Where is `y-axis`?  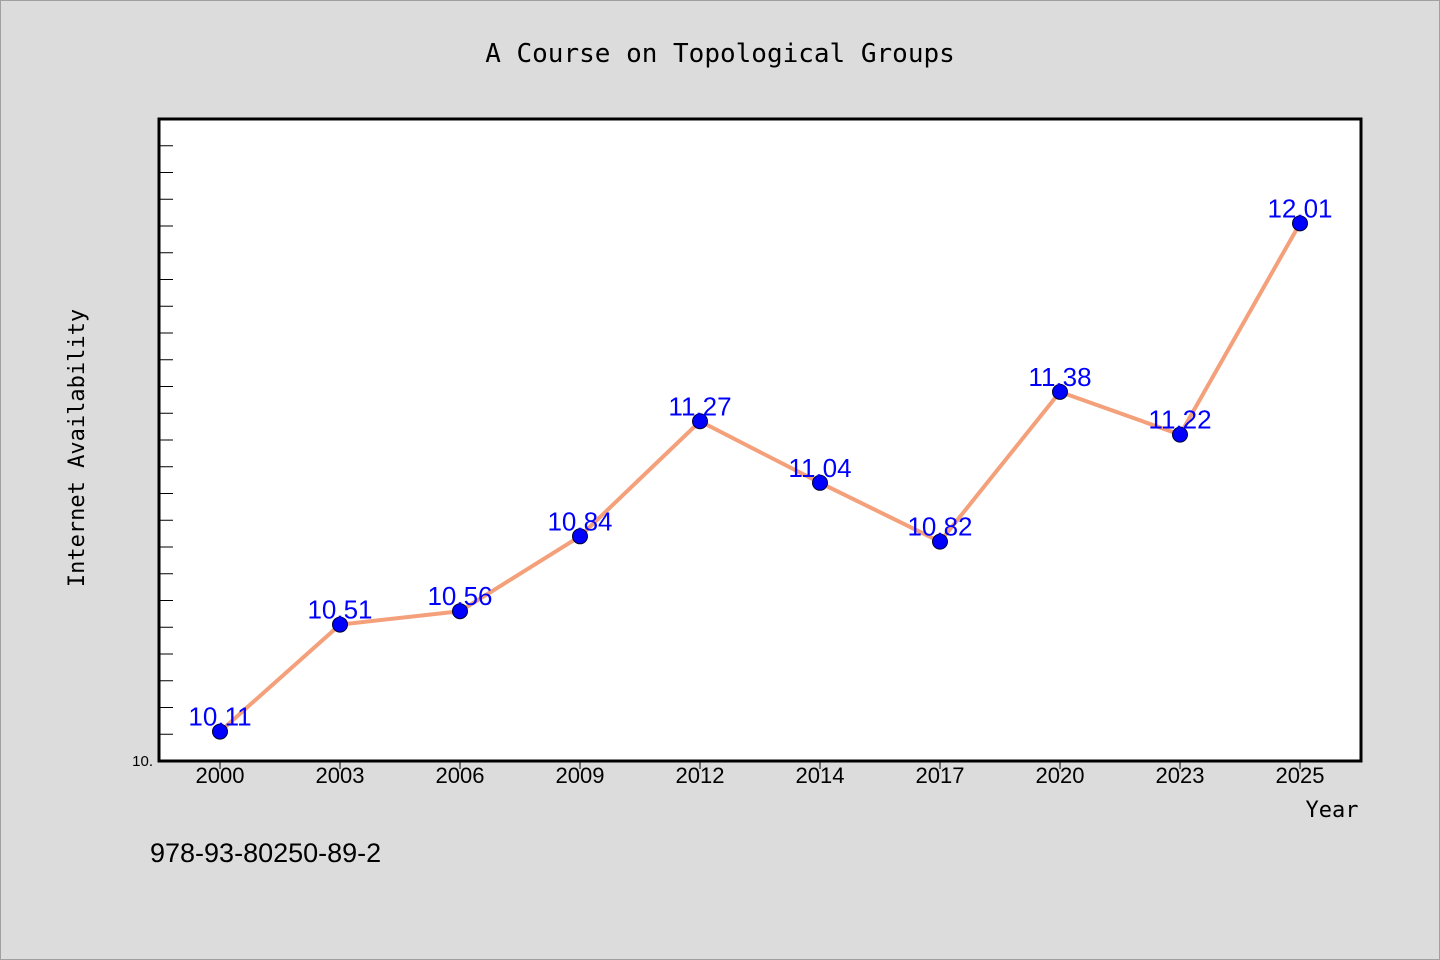
y-axis is located at coordinates (166, 440).